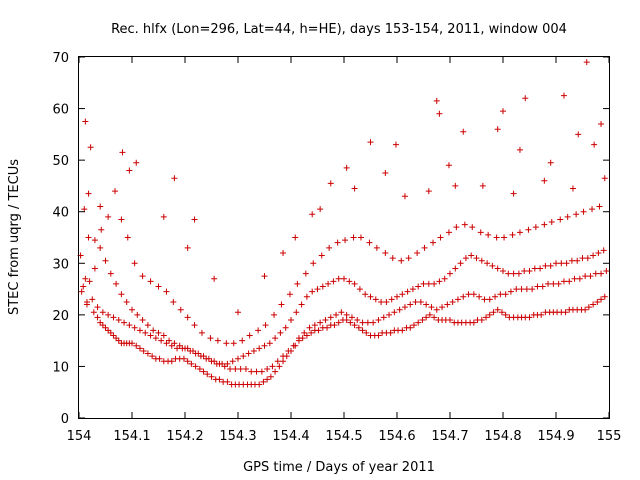 This screenshot has width=640, height=480. Describe the element at coordinates (65, 419) in the screenshot. I see `y-tick-label: 0` at that location.